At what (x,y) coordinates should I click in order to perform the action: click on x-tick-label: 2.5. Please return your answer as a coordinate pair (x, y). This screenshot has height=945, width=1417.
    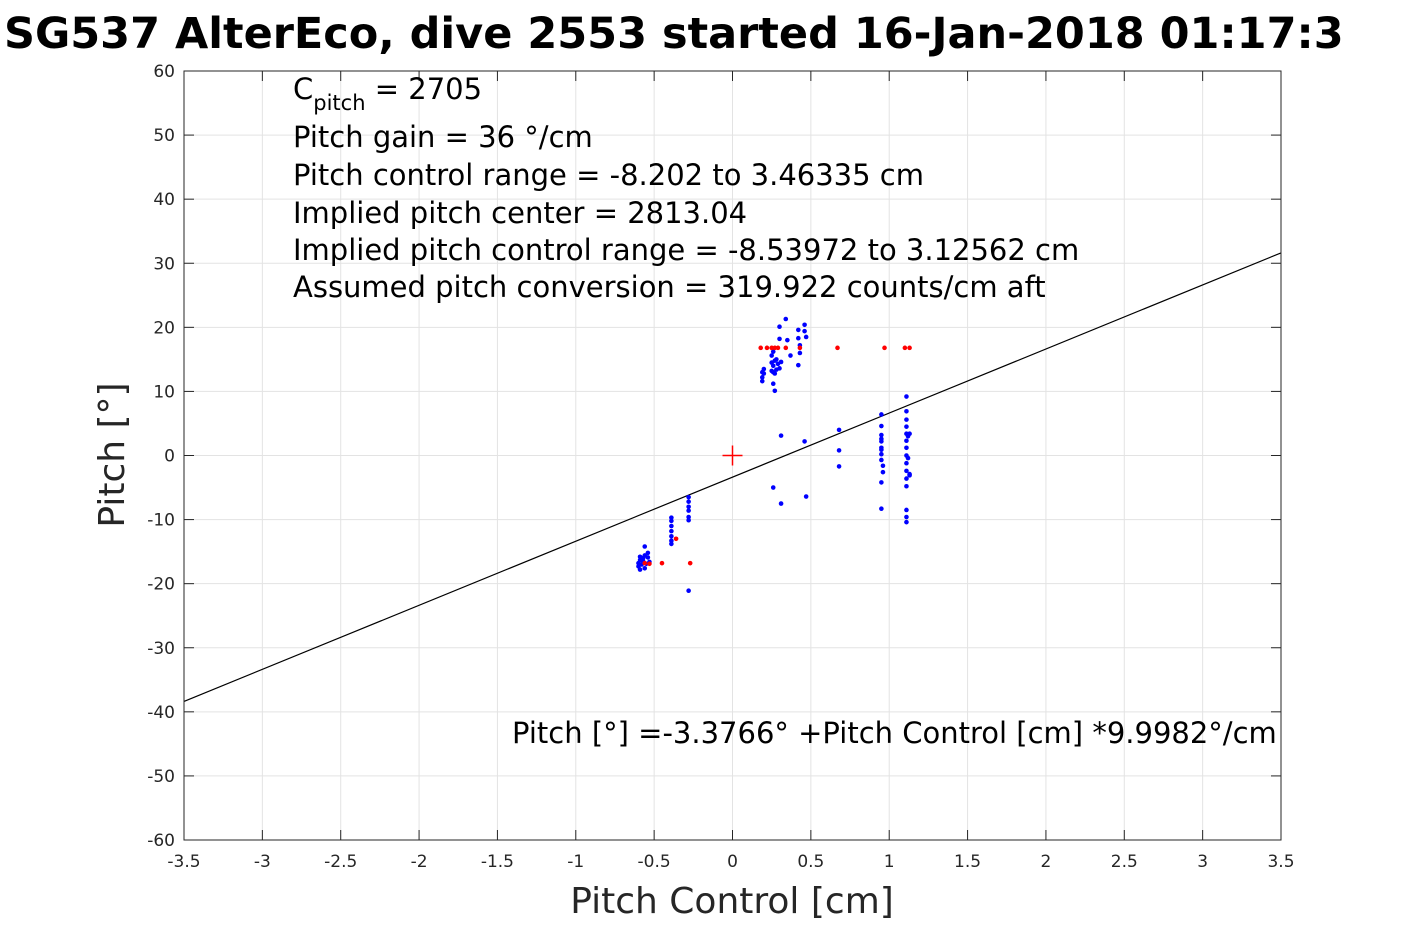
    Looking at the image, I should click on (1124, 862).